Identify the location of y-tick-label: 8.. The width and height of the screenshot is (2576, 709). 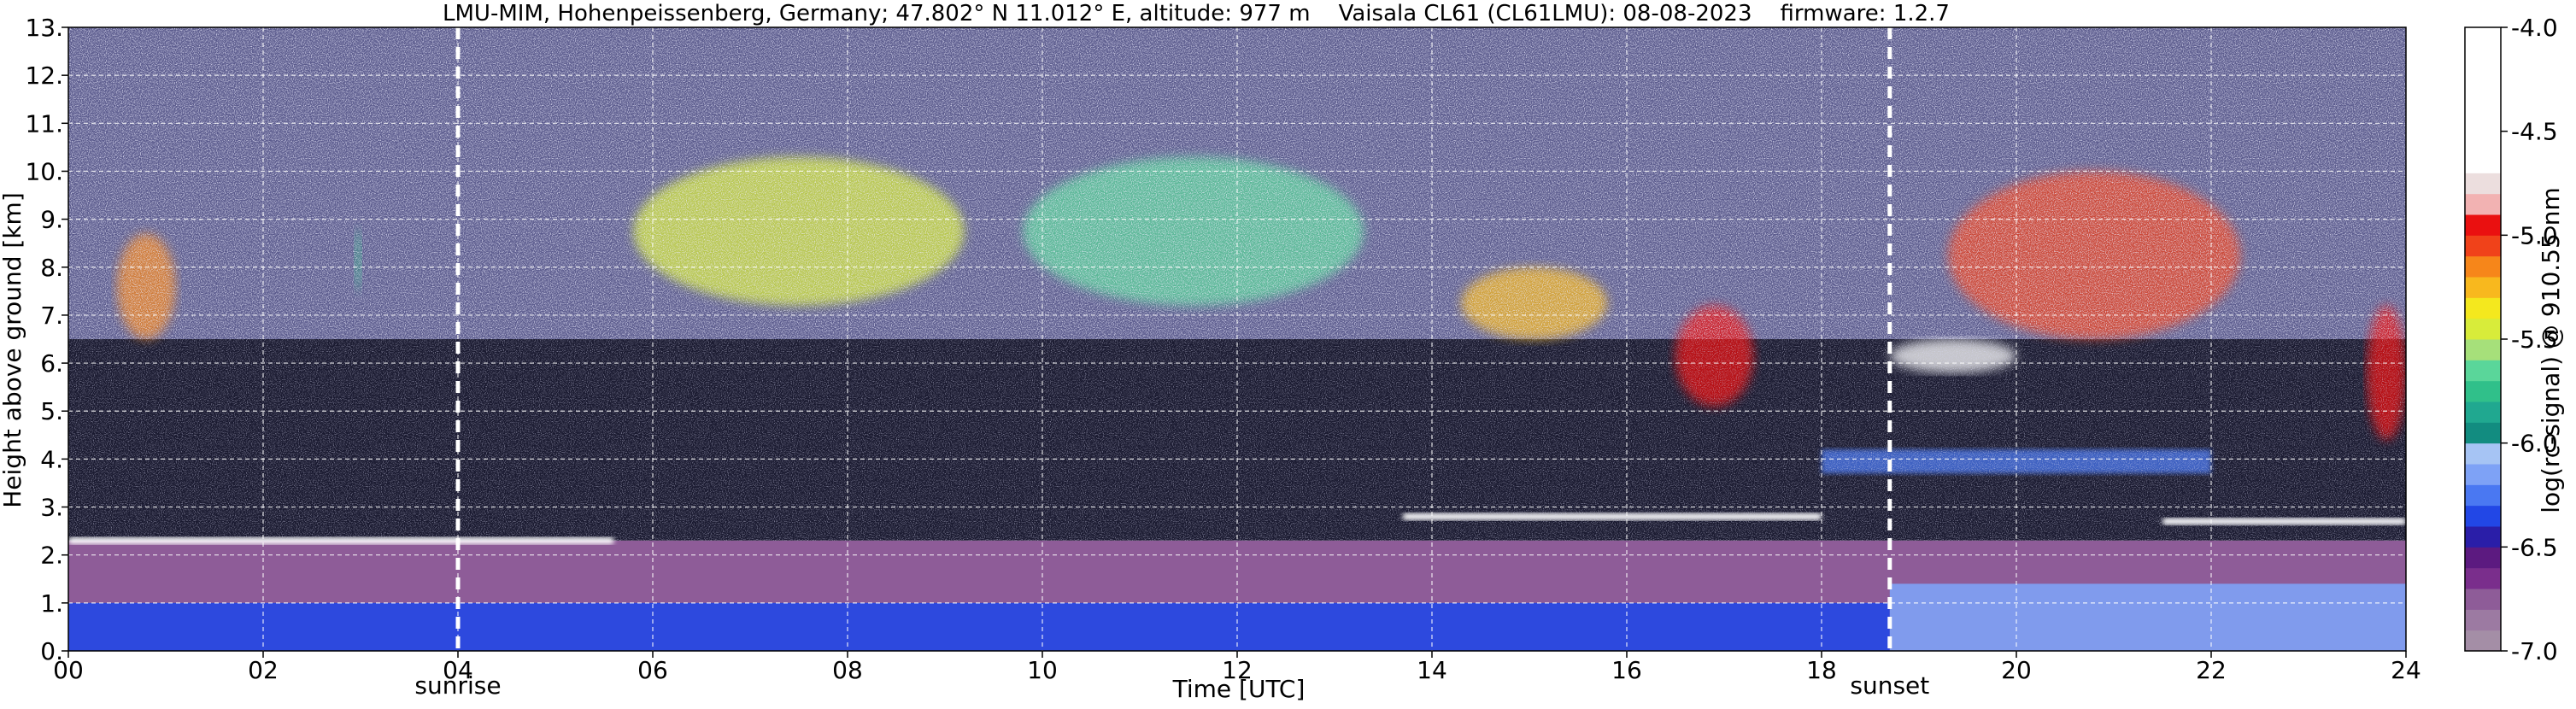
(51, 268).